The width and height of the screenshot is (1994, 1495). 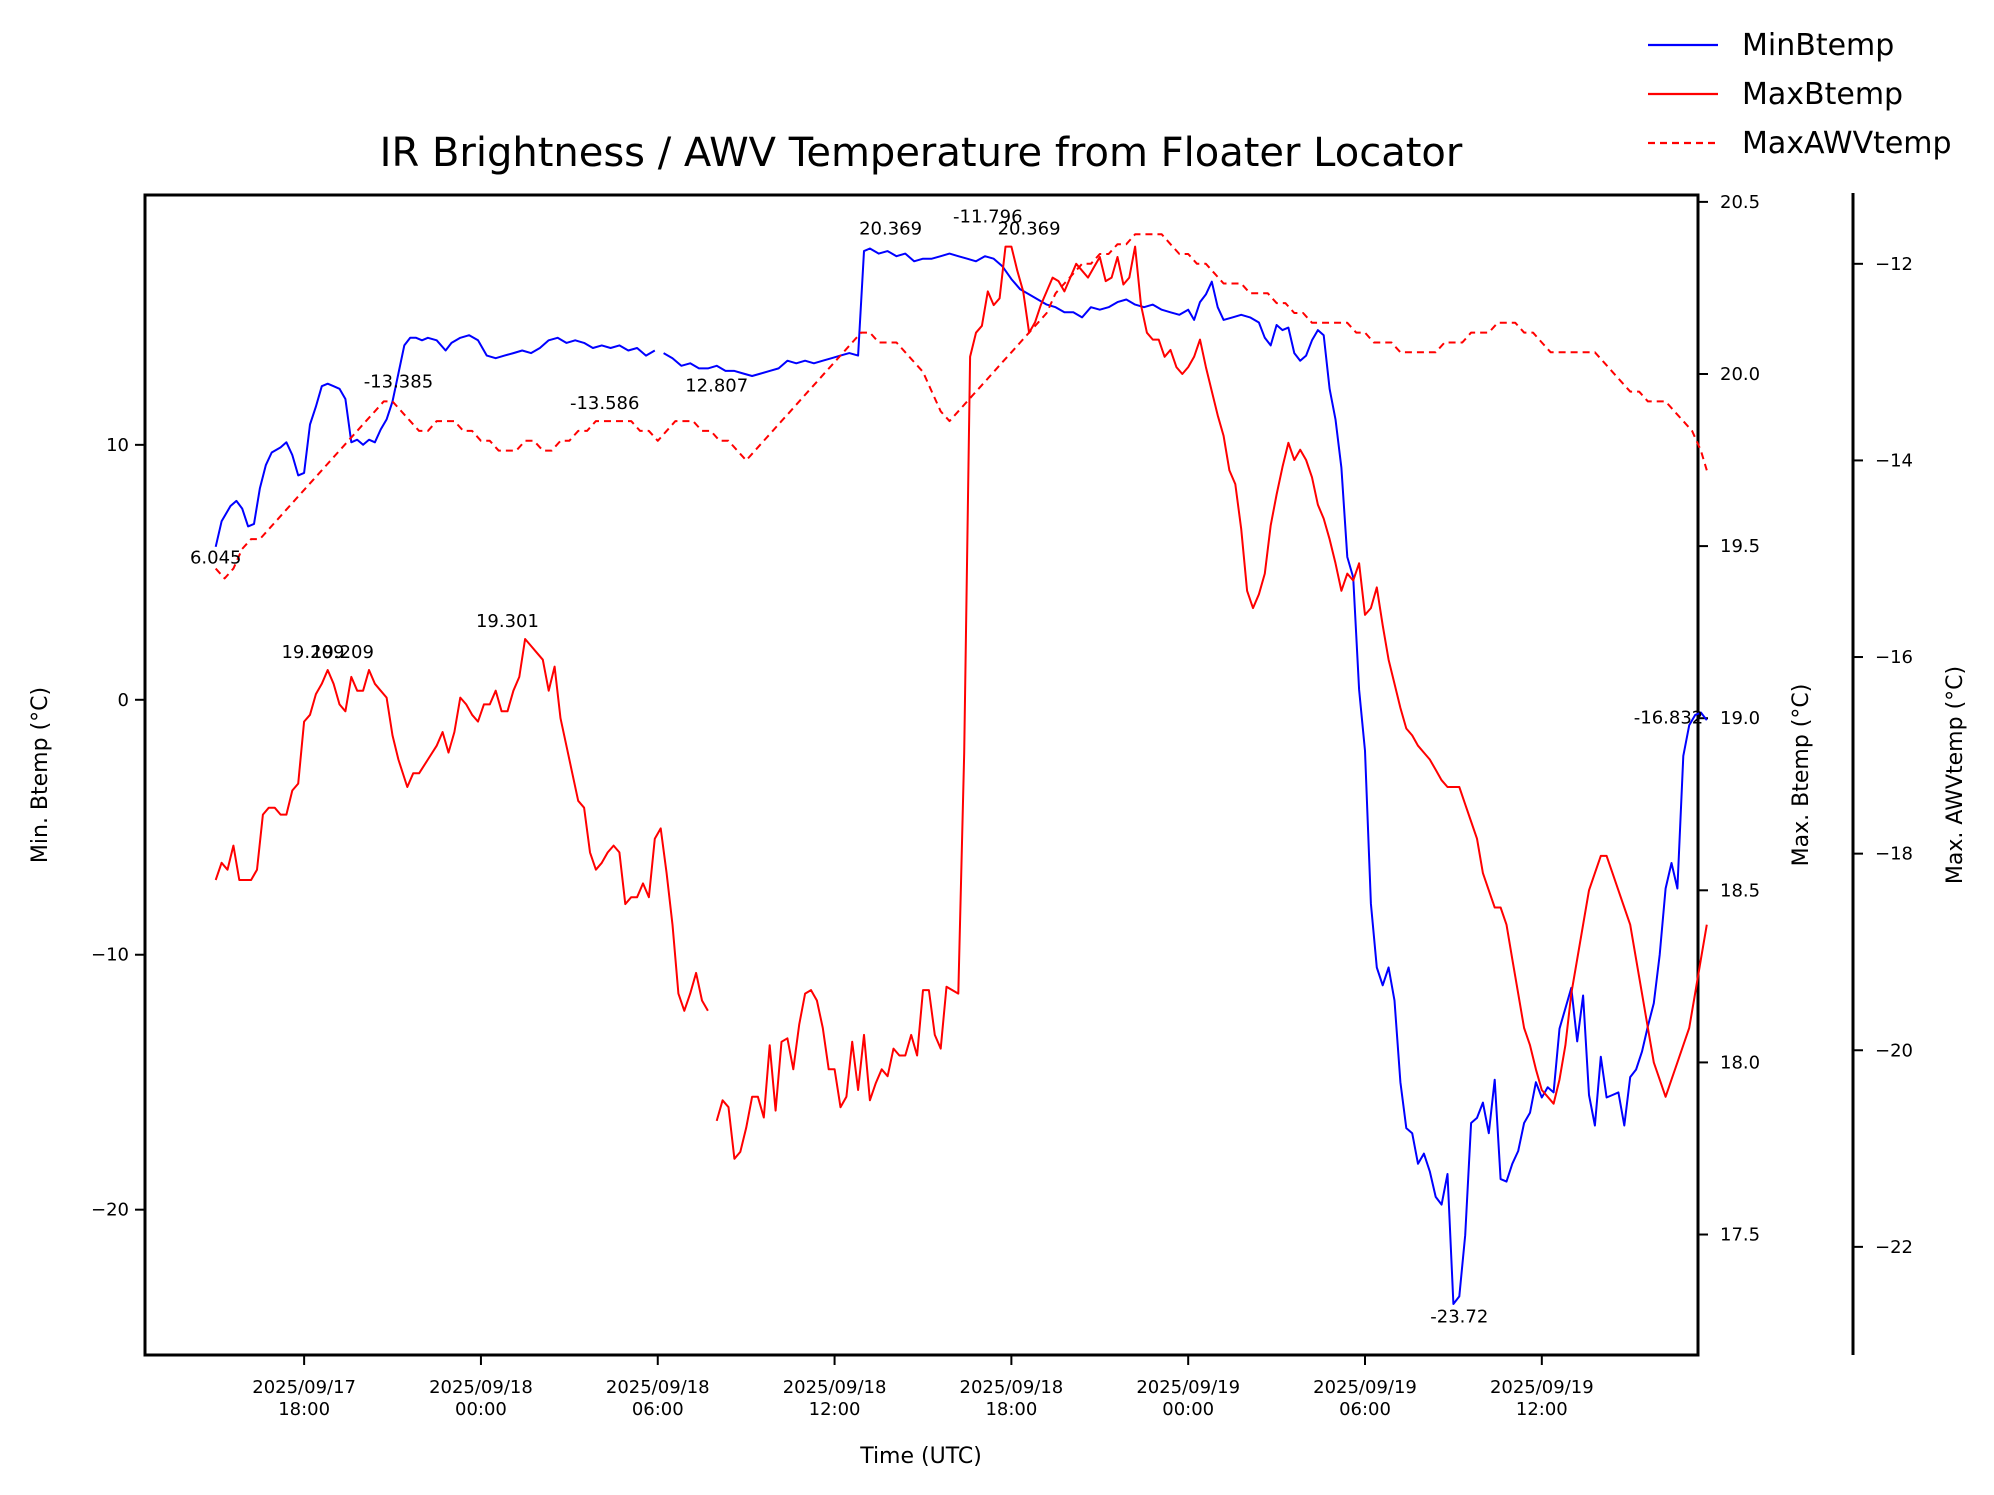 I want to click on left-axis-label: Min. Btemp (°C), so click(x=40, y=775).